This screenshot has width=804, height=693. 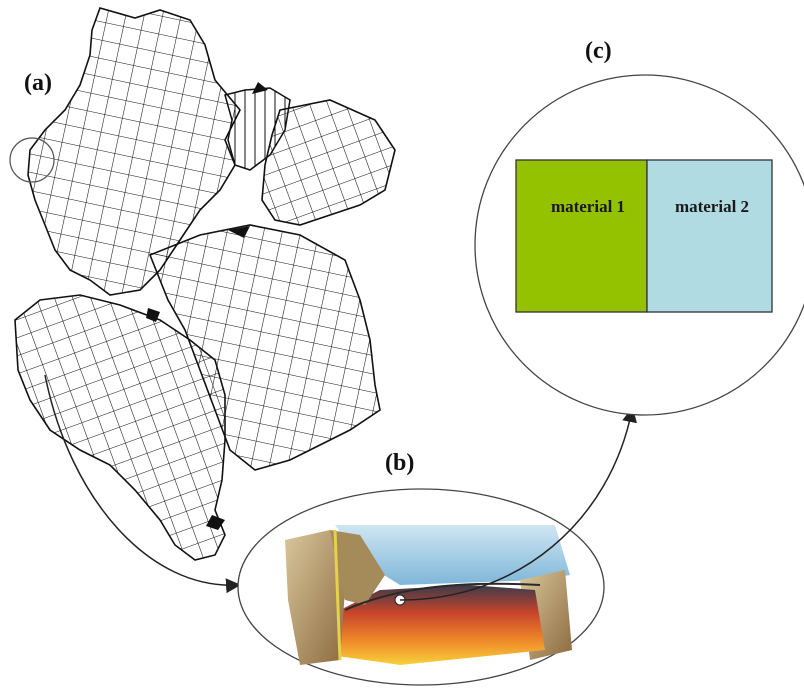 I want to click on arrow-a-to-b, so click(x=142, y=484).